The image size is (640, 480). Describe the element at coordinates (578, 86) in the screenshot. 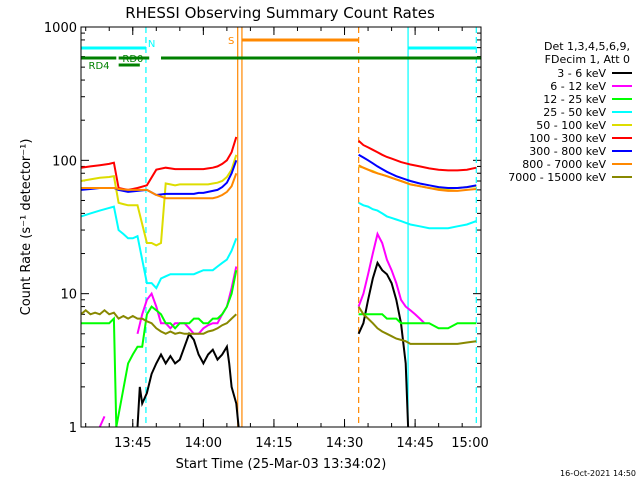

I see `legend-label: 6 - 12 keV` at that location.